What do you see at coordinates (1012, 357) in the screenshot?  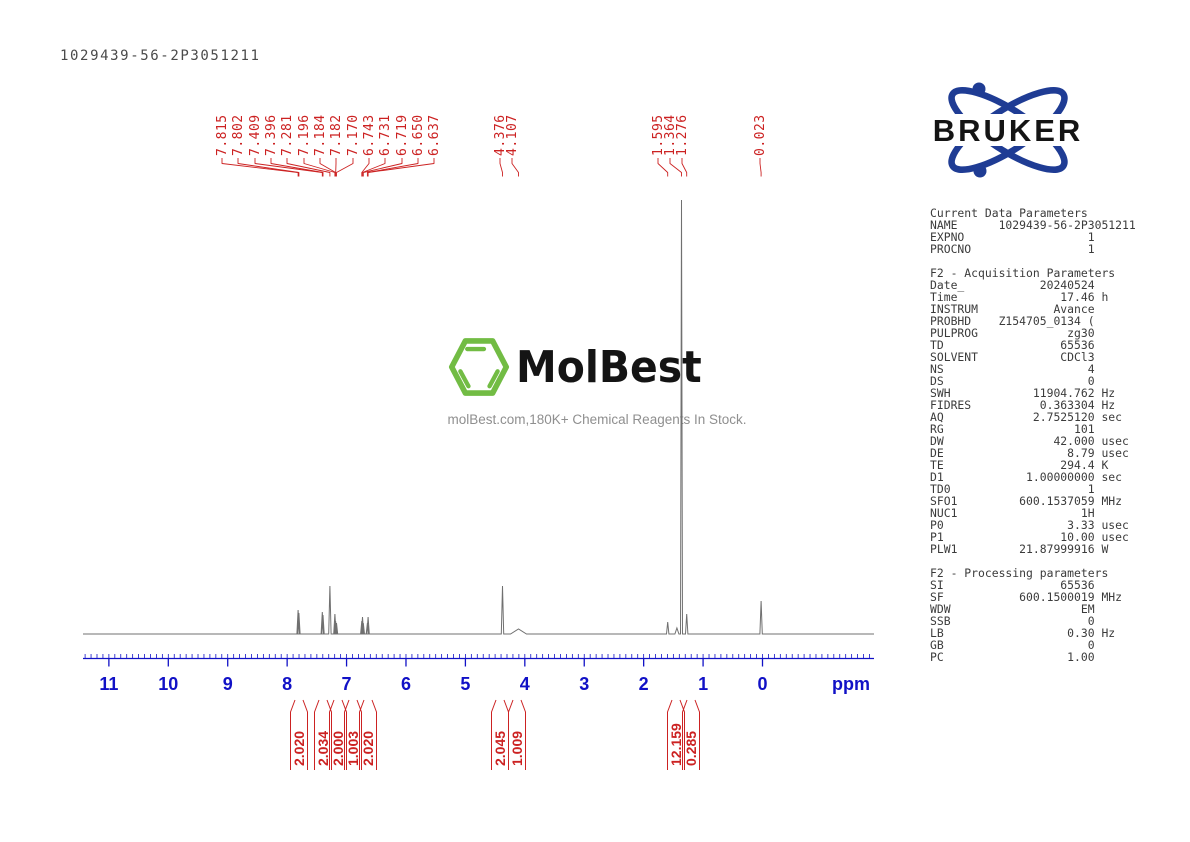 I see `param-line: SOLVENT CDCl3` at bounding box center [1012, 357].